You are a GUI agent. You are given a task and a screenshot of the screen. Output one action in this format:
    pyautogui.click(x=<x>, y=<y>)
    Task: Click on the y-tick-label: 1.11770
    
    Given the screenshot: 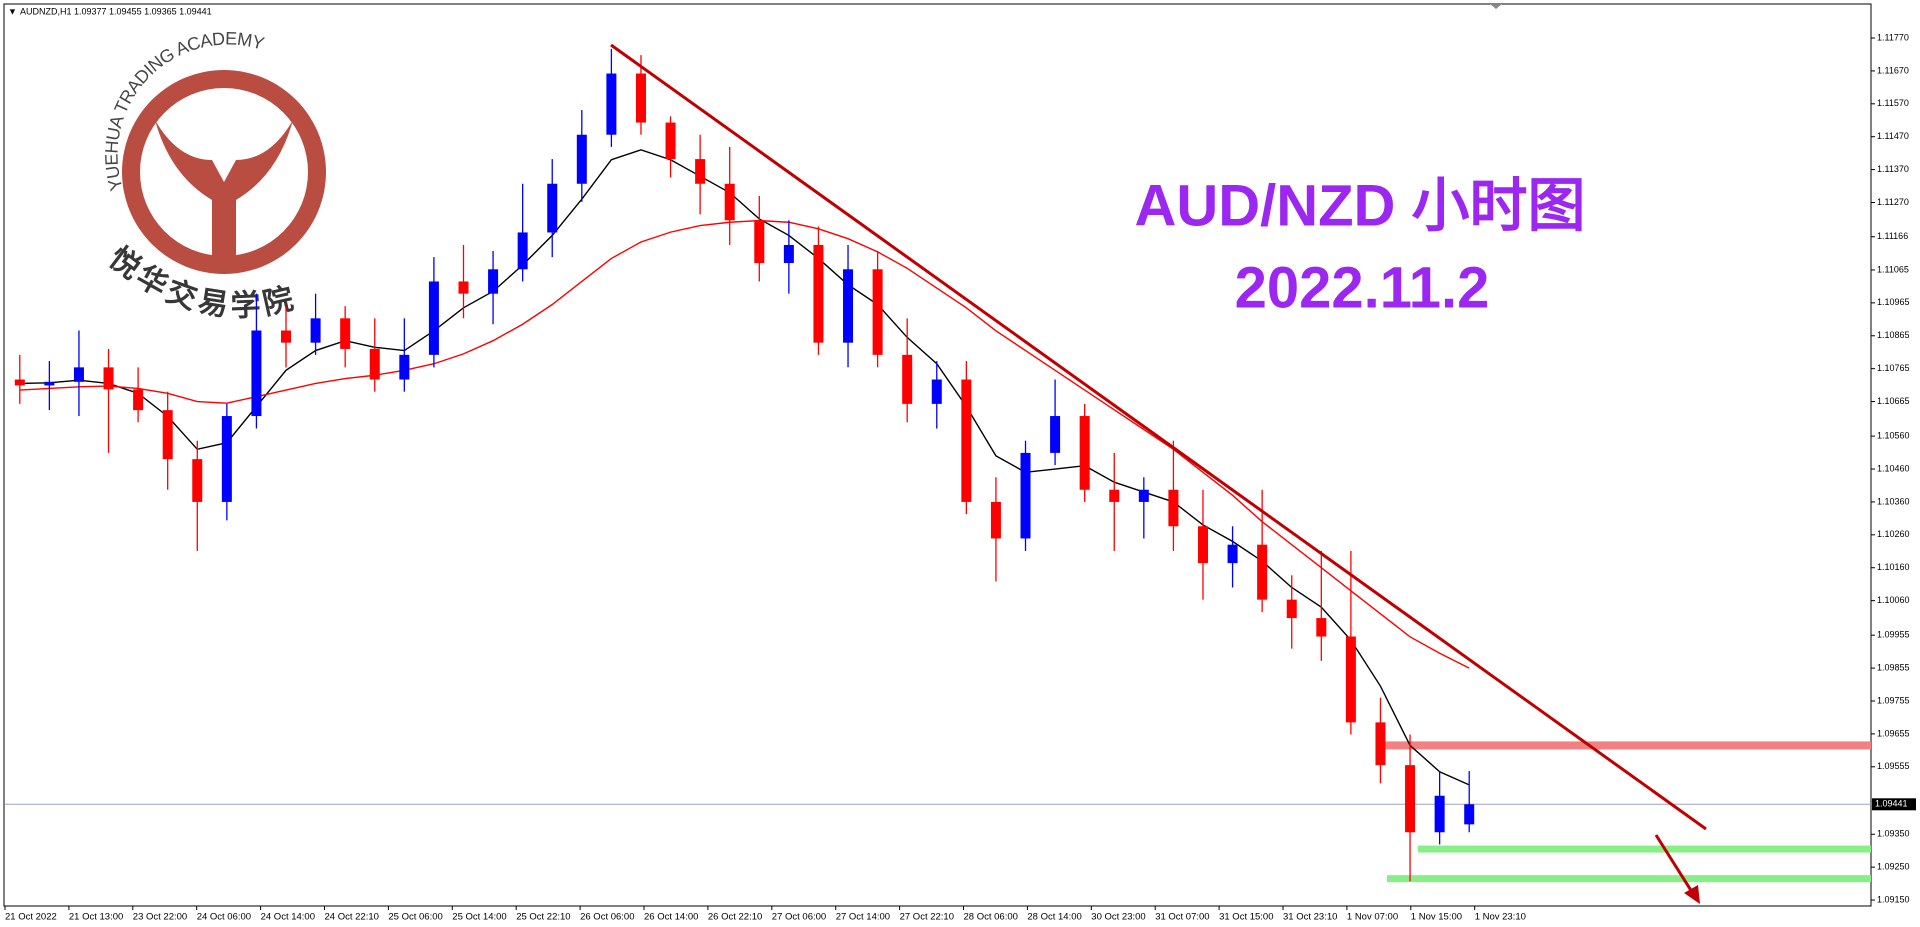 What is the action you would take?
    pyautogui.click(x=1893, y=37)
    